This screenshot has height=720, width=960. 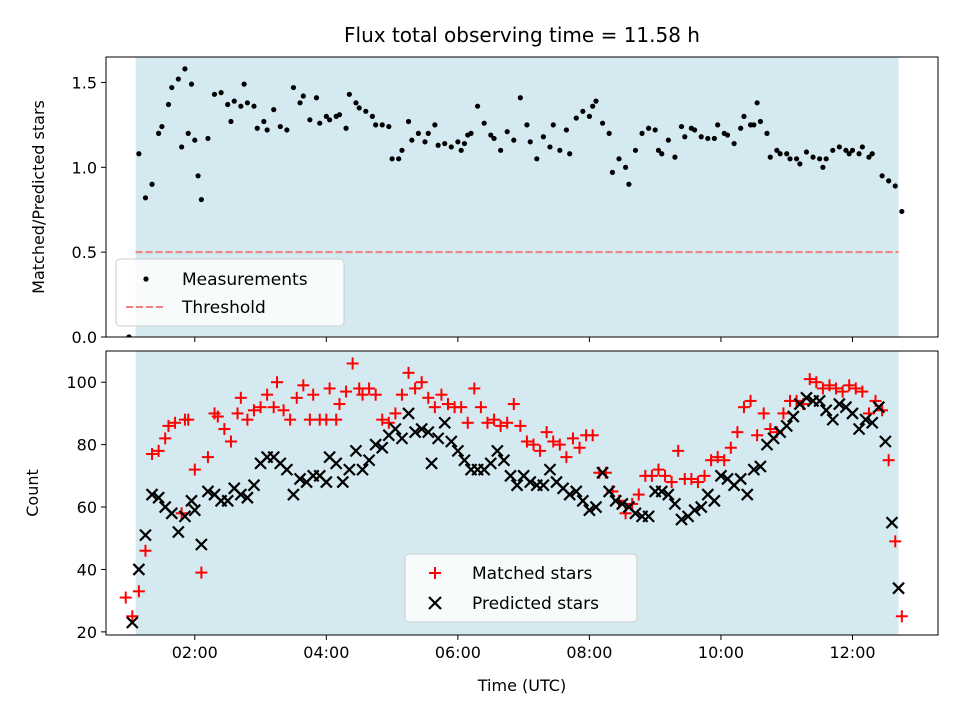 I want to click on bottom-legend: Matched stars Predicted stars, so click(x=521, y=588).